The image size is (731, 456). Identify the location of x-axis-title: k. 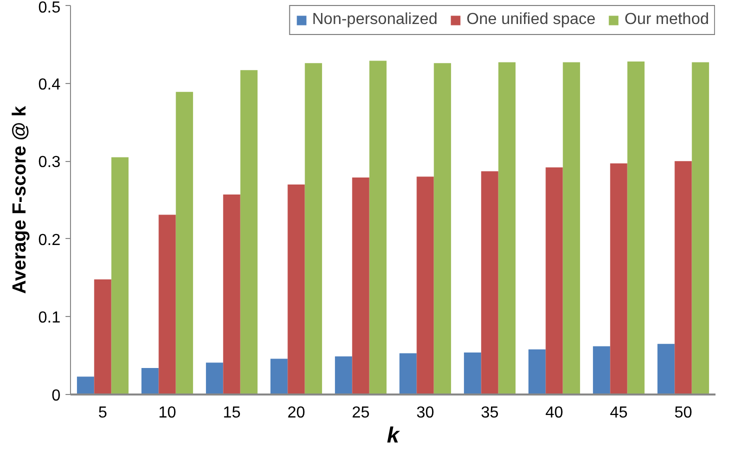
(393, 435).